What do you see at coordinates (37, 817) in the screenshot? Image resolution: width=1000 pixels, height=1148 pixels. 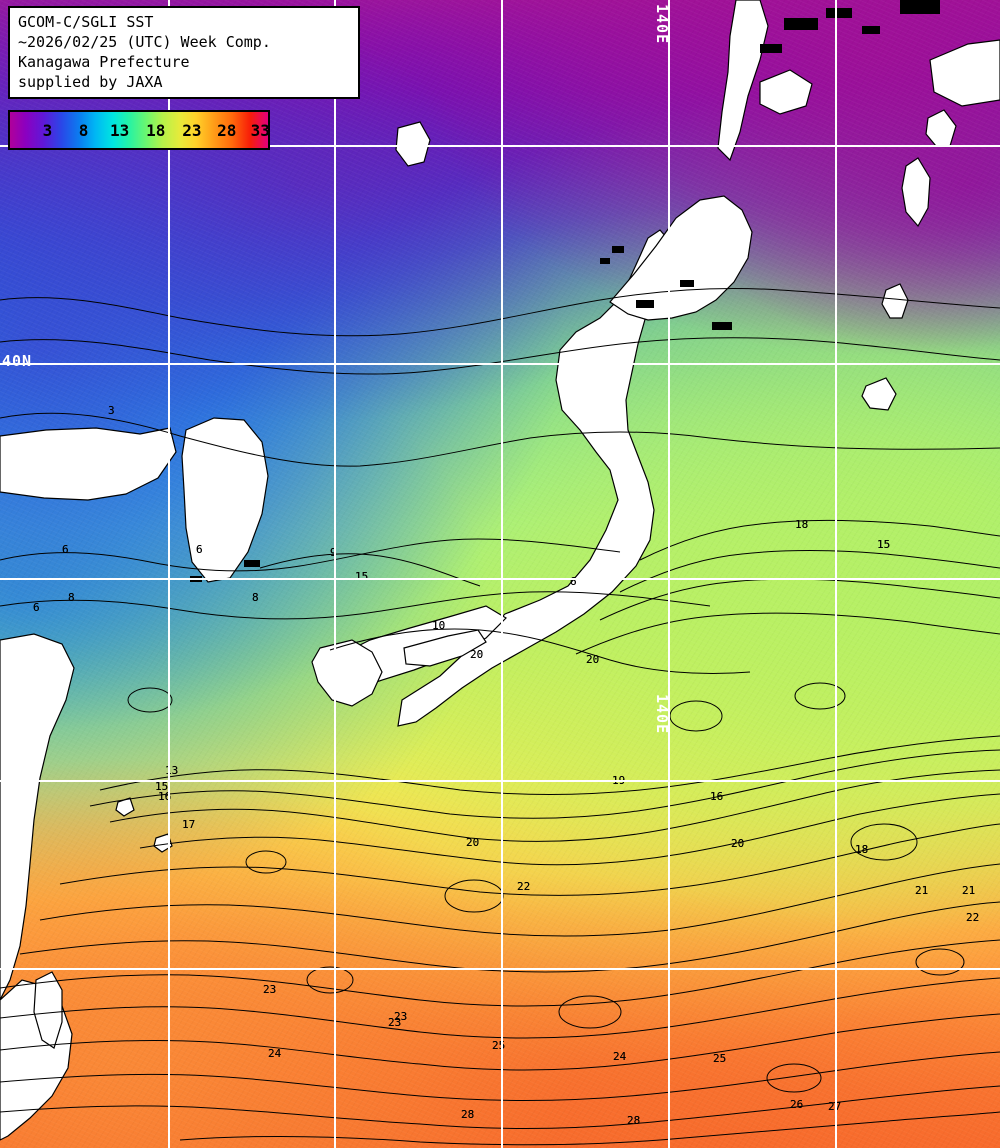 I see `landmass-china-coast` at bounding box center [37, 817].